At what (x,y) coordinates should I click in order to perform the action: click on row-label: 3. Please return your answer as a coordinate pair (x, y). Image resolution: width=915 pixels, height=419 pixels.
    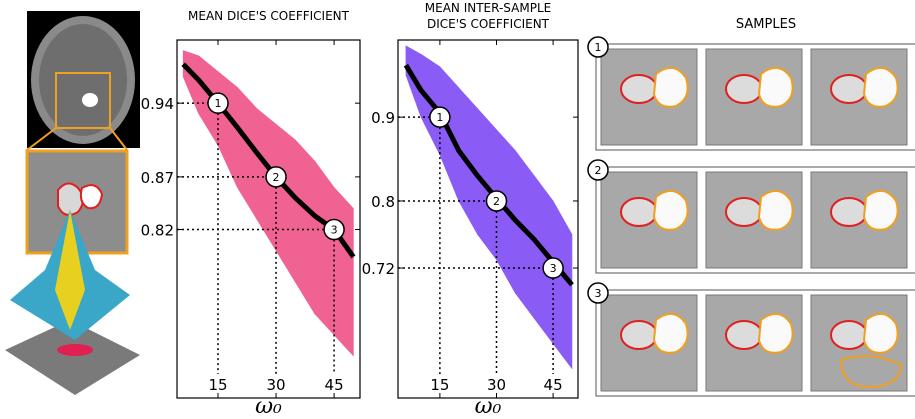
    Looking at the image, I should click on (598, 293).